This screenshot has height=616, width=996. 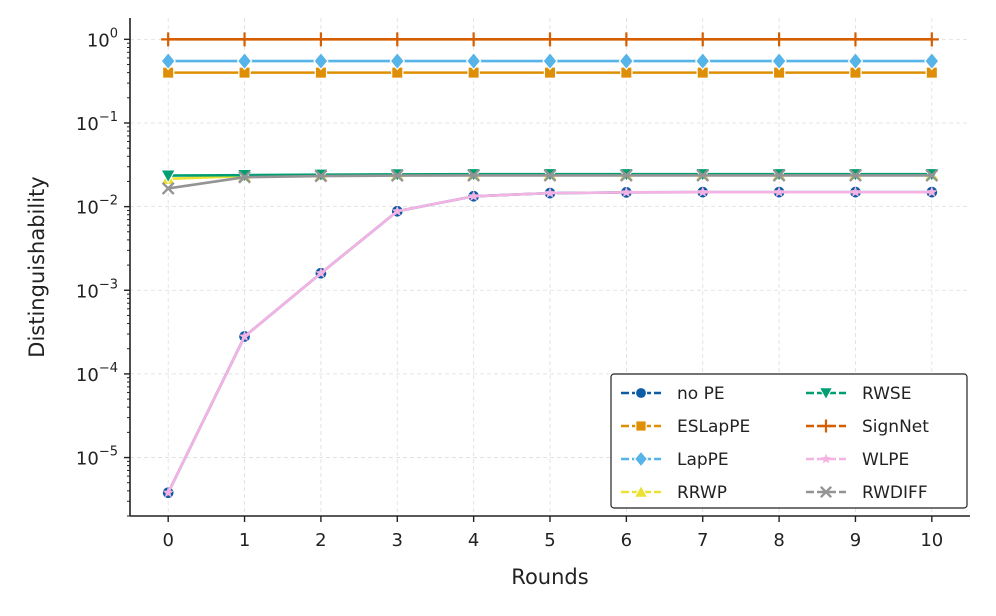 I want to click on x-tick-label: 0, so click(x=167, y=540).